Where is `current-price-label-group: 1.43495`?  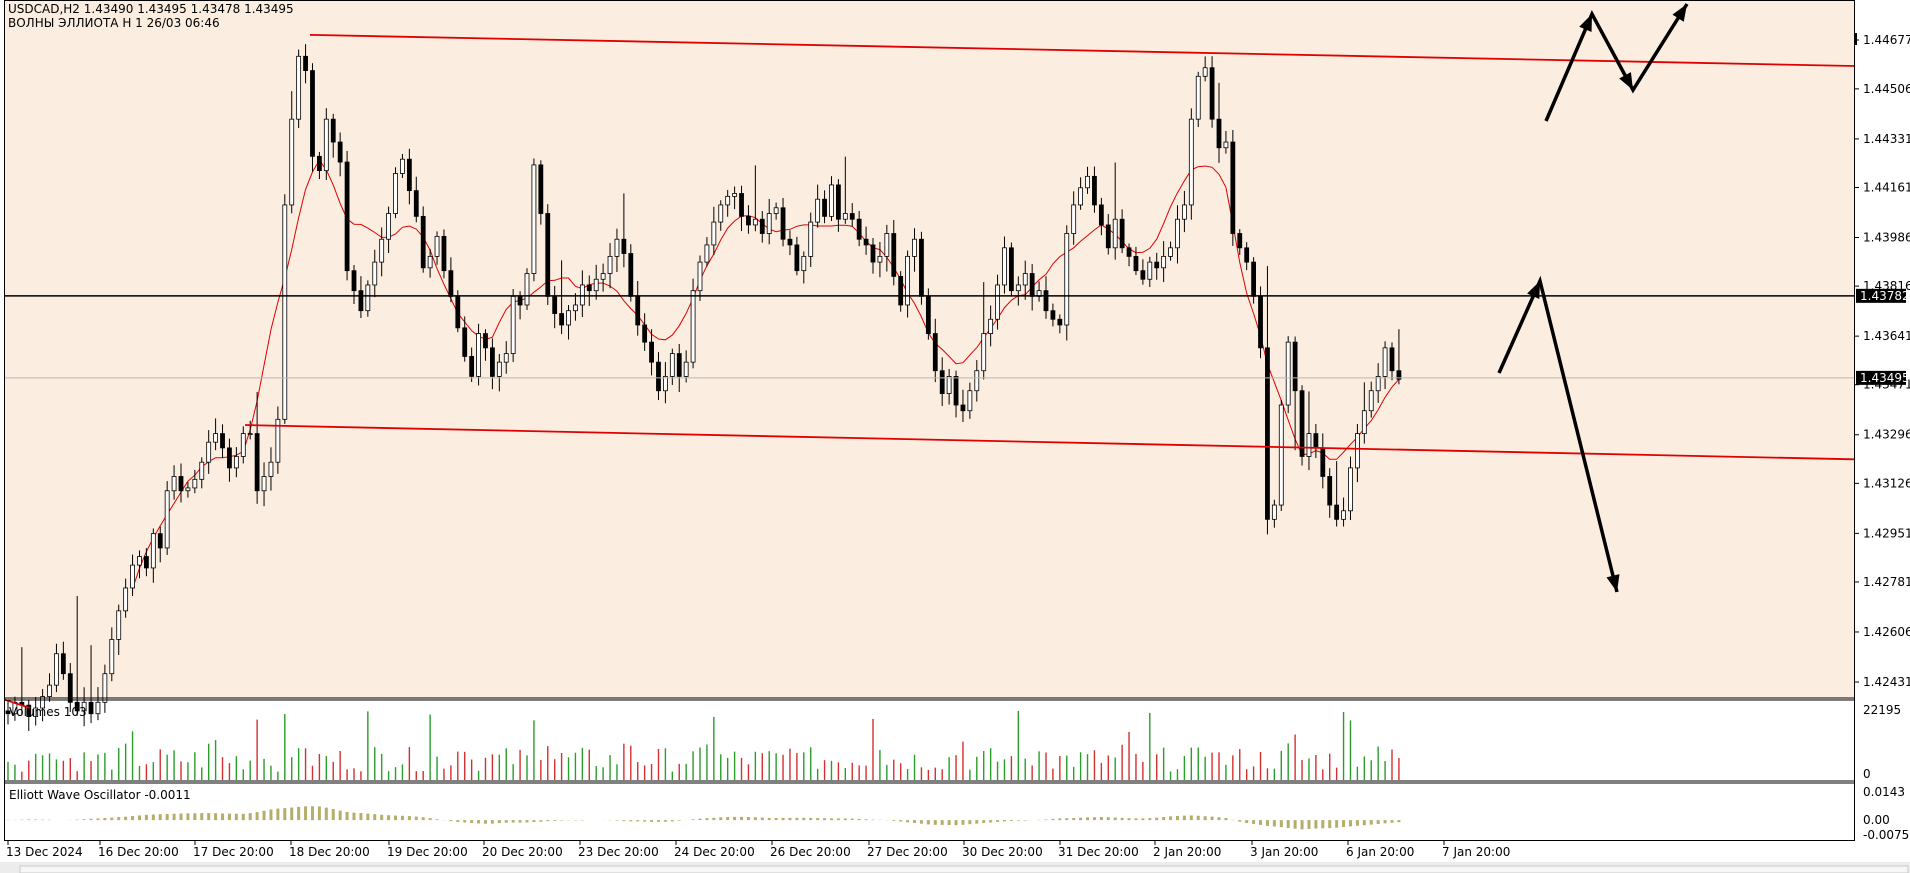
current-price-label-group: 1.43495 is located at coordinates (1883, 377).